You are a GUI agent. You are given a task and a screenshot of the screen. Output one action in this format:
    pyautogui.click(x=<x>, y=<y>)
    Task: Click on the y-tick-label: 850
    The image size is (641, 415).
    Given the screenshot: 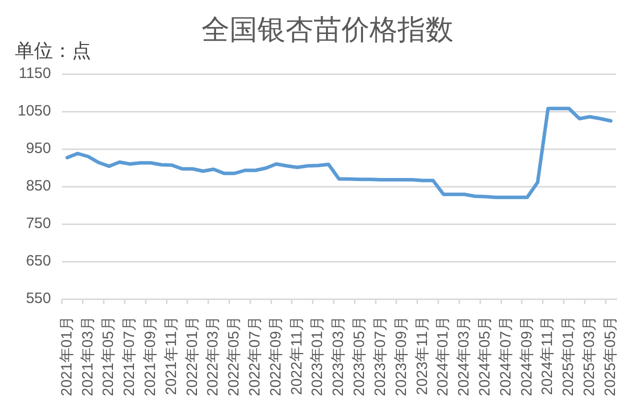 What is the action you would take?
    pyautogui.click(x=38, y=186)
    